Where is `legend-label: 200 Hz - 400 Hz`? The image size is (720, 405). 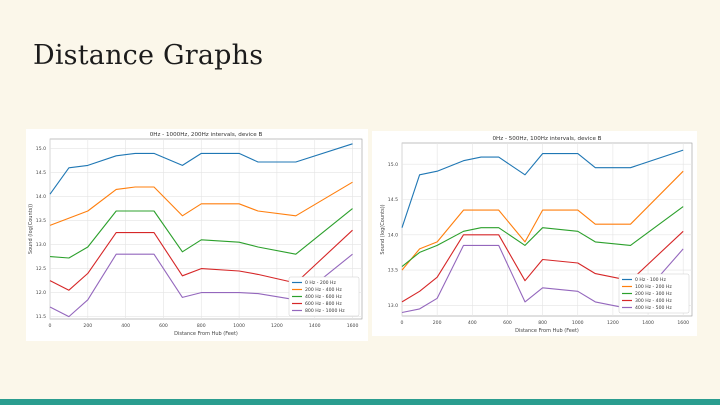 legend-label: 200 Hz - 400 Hz is located at coordinates (323, 290).